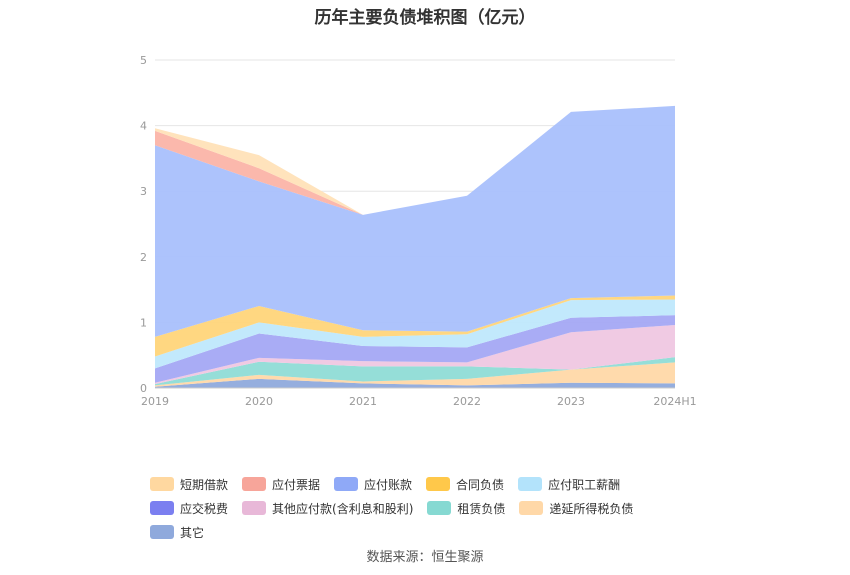 This screenshot has height=575, width=850. Describe the element at coordinates (143, 257) in the screenshot. I see `y-tick-label: 2` at that location.